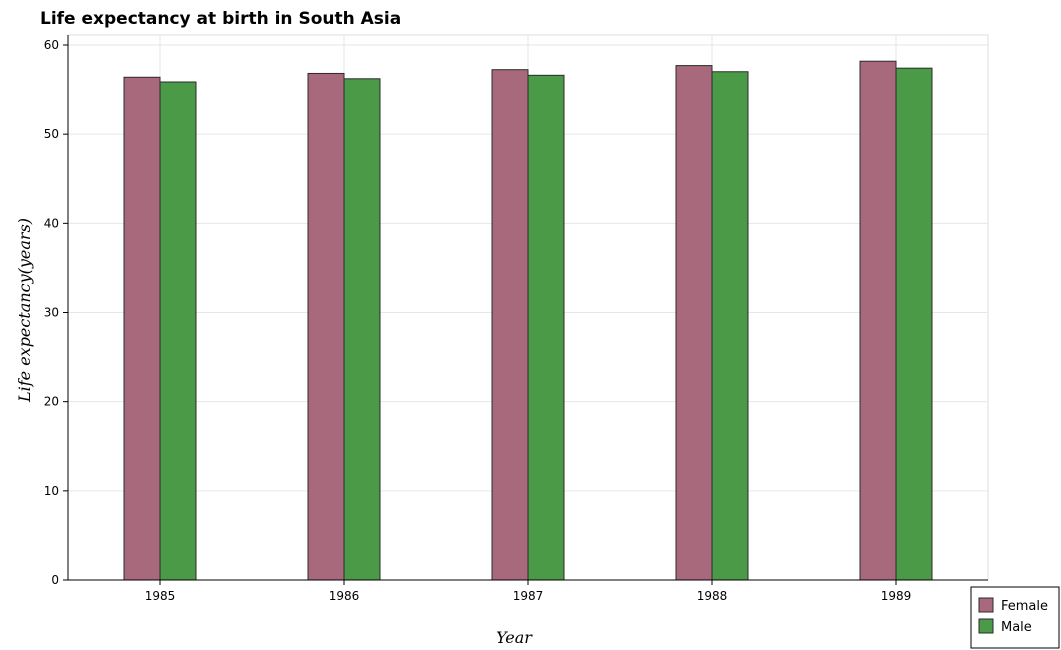  What do you see at coordinates (51, 313) in the screenshot?
I see `y-tick-label: 30` at bounding box center [51, 313].